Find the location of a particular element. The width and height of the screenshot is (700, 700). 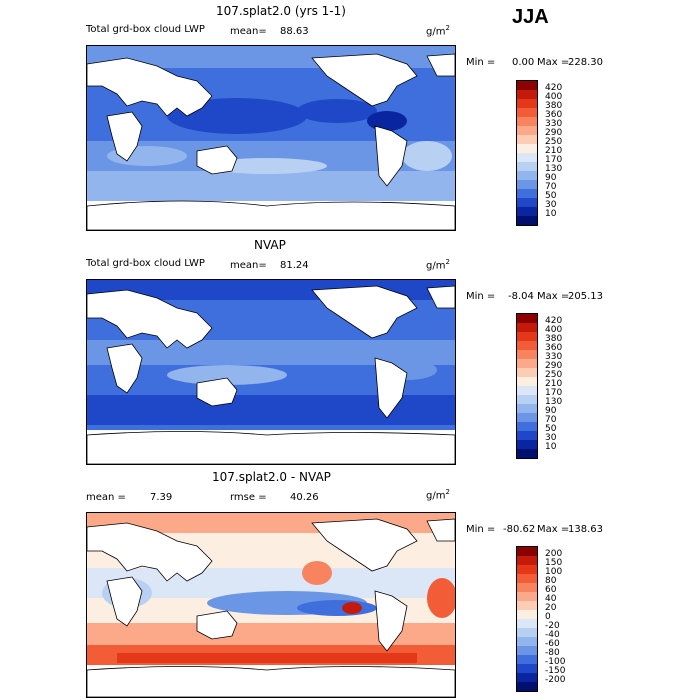

panel-3-max-label: Max = is located at coordinates (553, 529).